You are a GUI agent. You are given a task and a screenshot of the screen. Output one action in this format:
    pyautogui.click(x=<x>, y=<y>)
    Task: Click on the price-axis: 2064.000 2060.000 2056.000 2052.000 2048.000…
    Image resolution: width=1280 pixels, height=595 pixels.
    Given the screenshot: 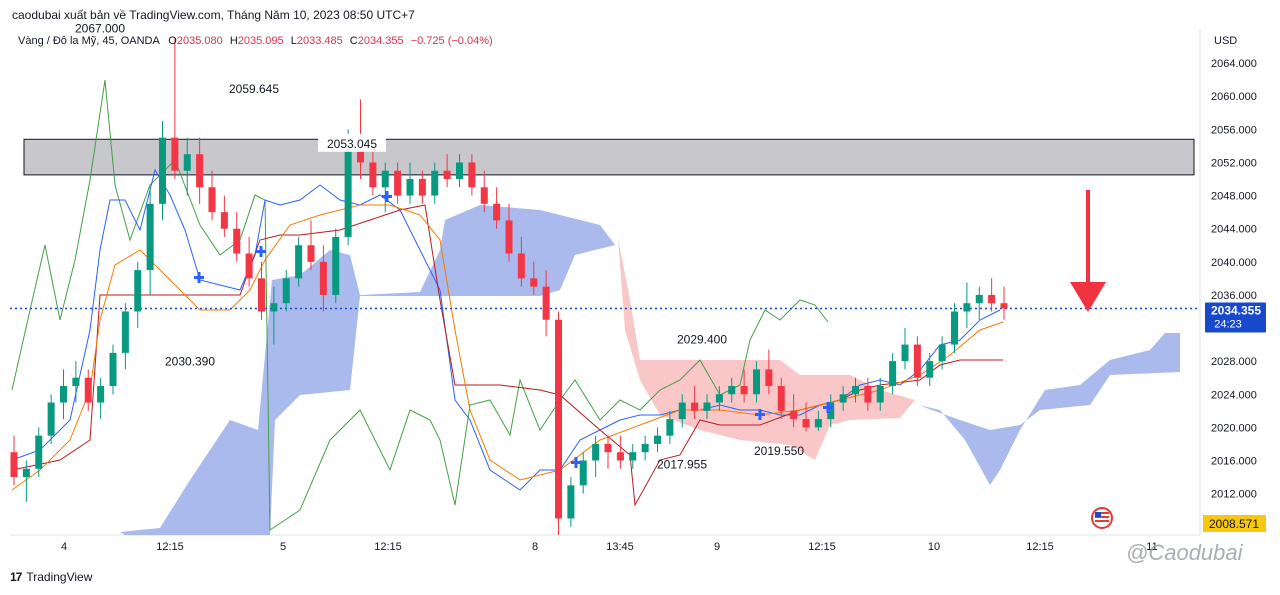 What is the action you would take?
    pyautogui.click(x=1234, y=279)
    